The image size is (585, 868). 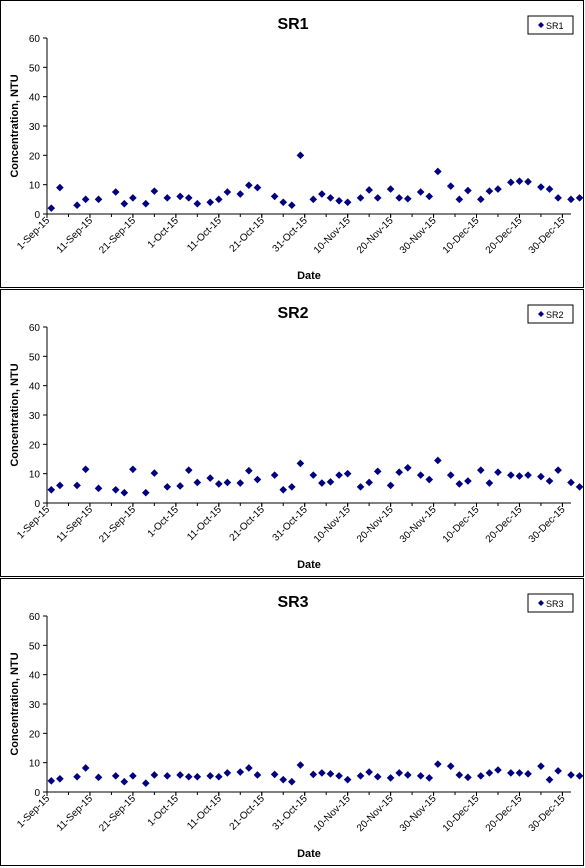 I want to click on x-tick-label: 10-Dec-15, so click(x=461, y=235).